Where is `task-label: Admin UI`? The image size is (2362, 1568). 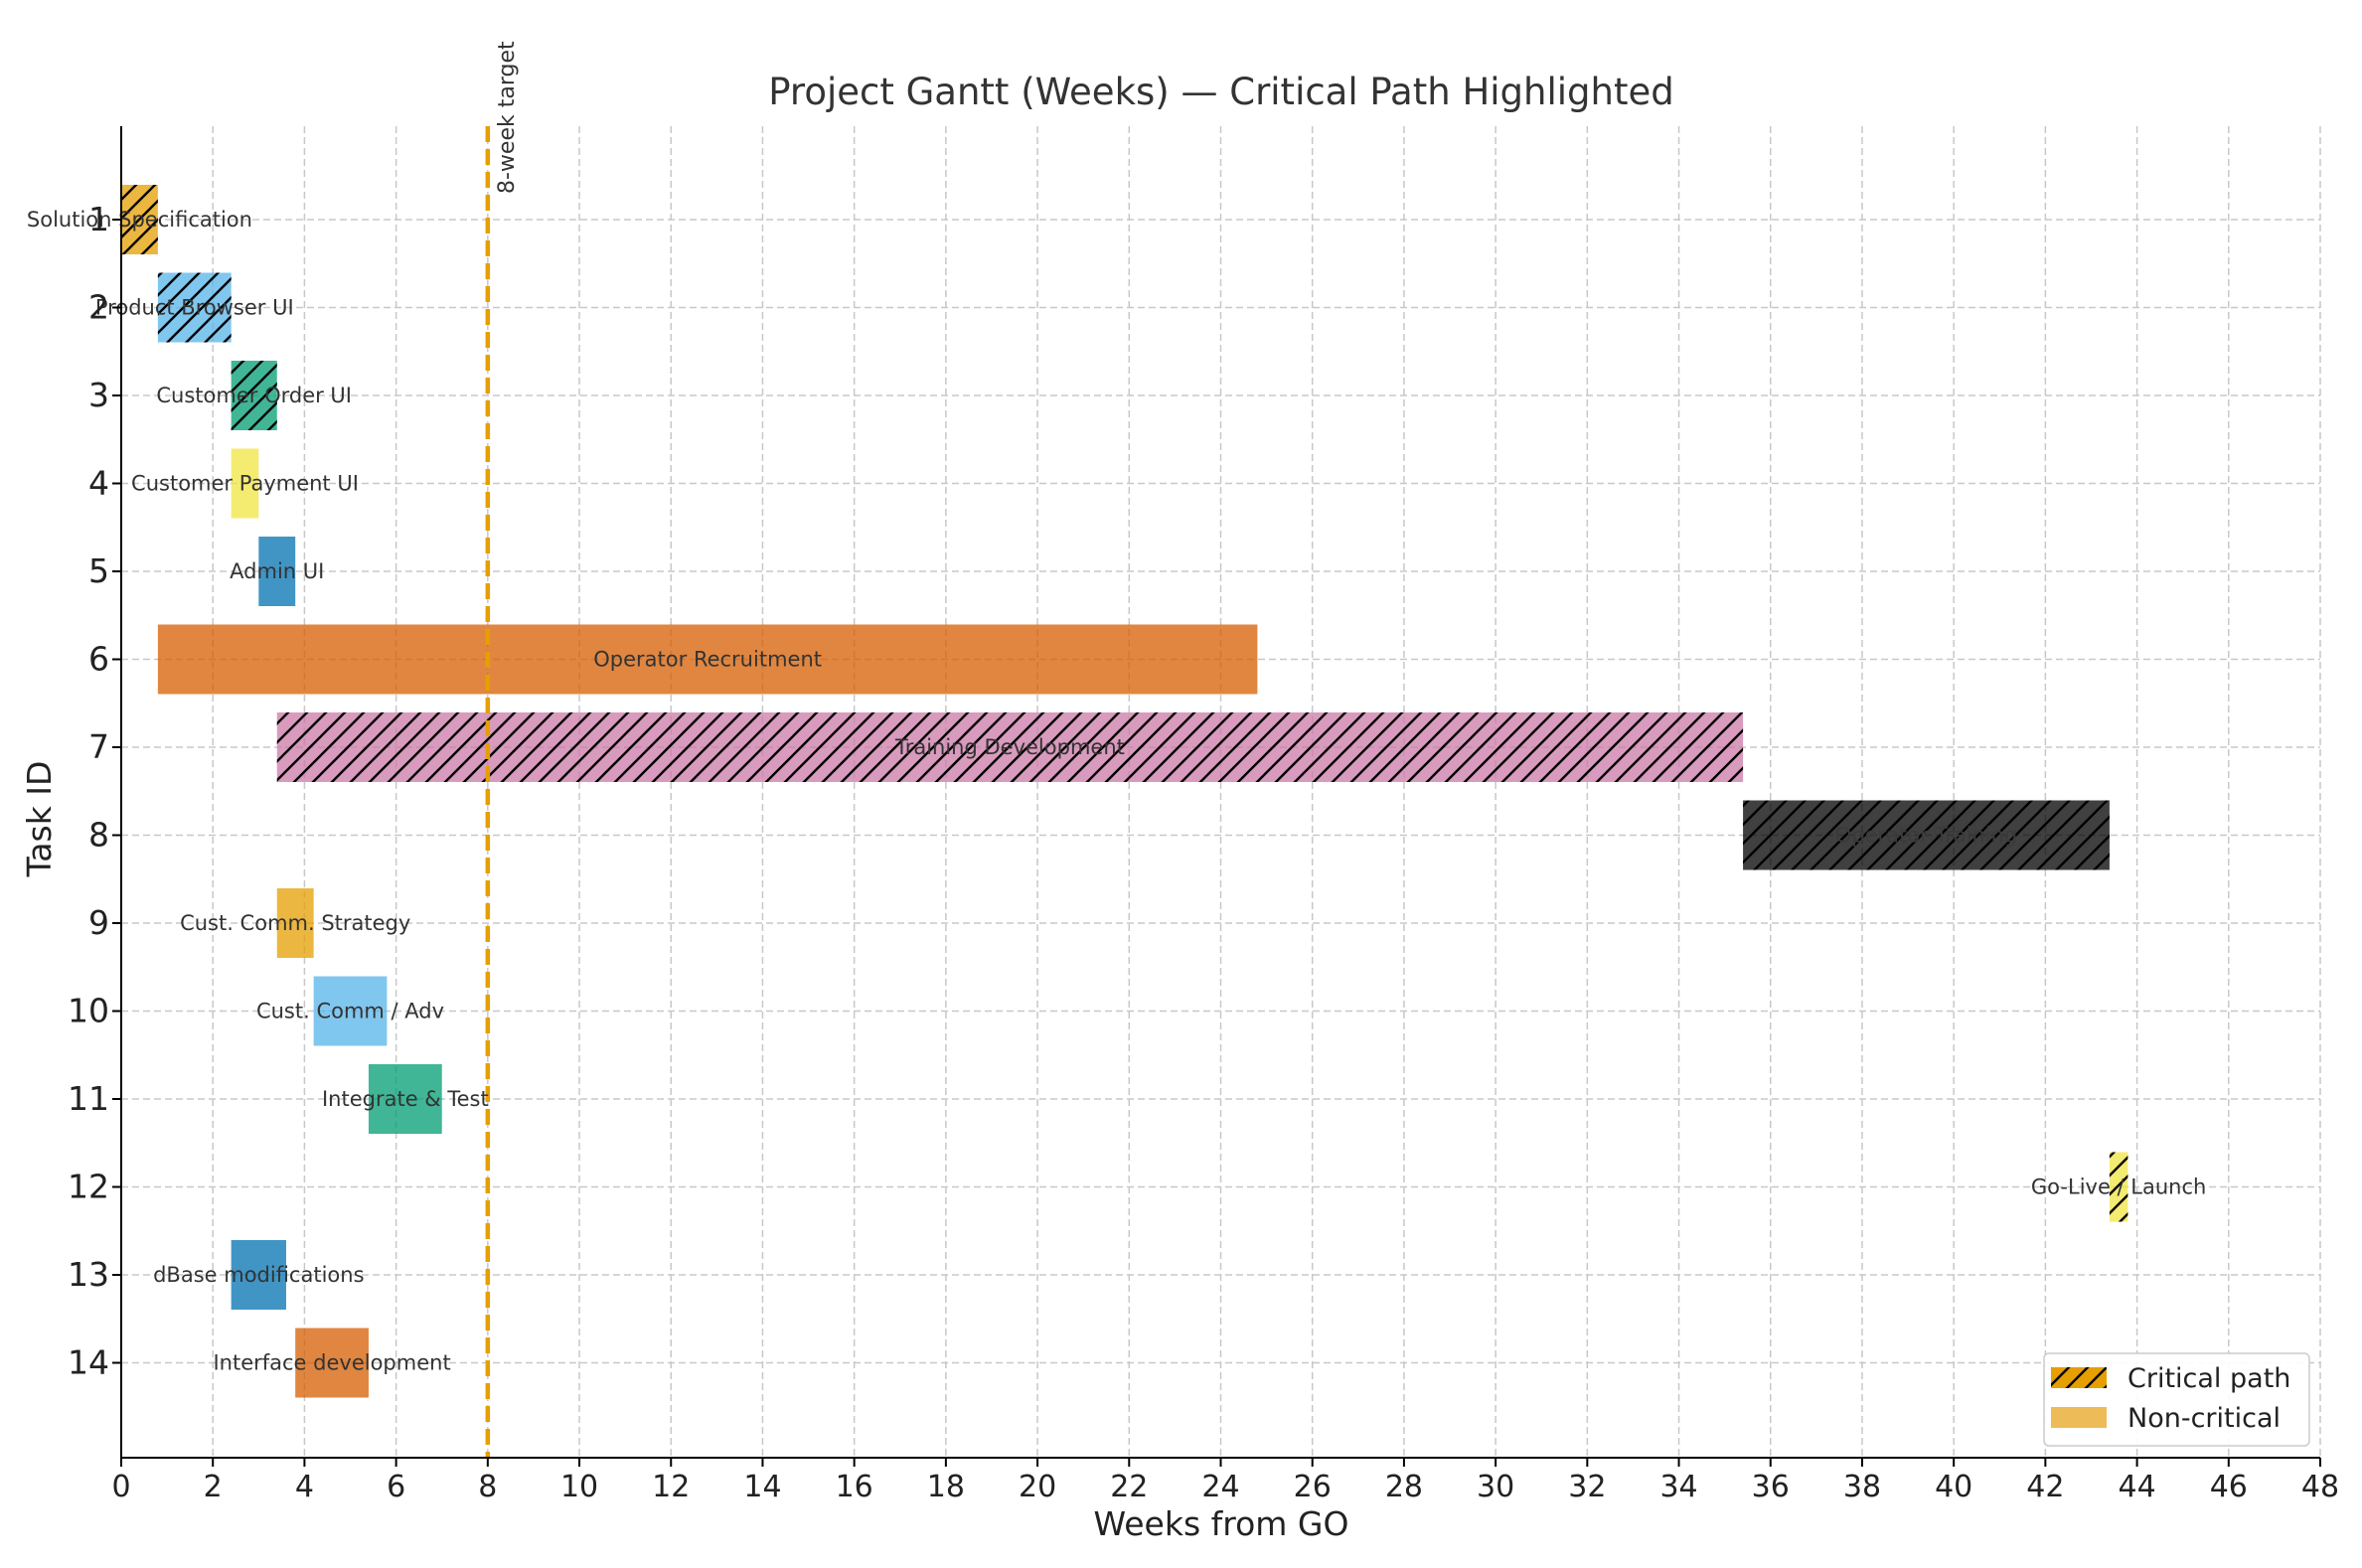 task-label: Admin UI is located at coordinates (277, 571).